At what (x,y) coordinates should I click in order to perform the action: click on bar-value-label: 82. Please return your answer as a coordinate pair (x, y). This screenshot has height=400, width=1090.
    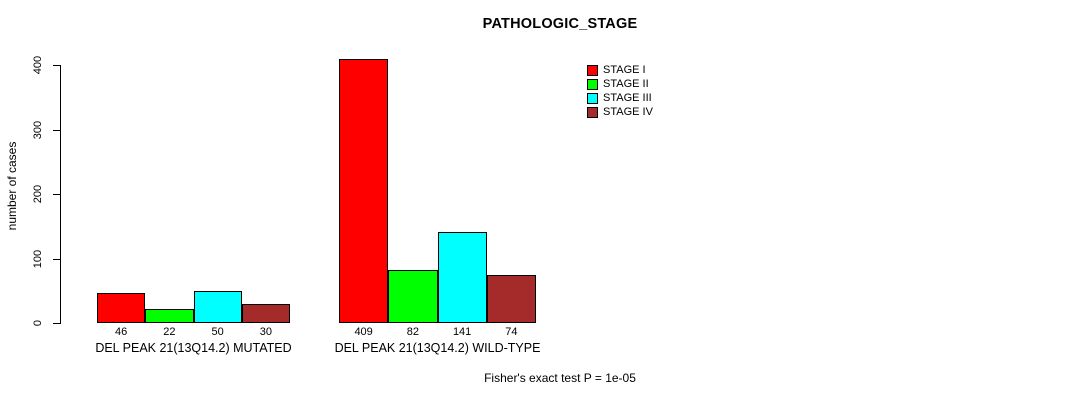
    Looking at the image, I should click on (412, 332).